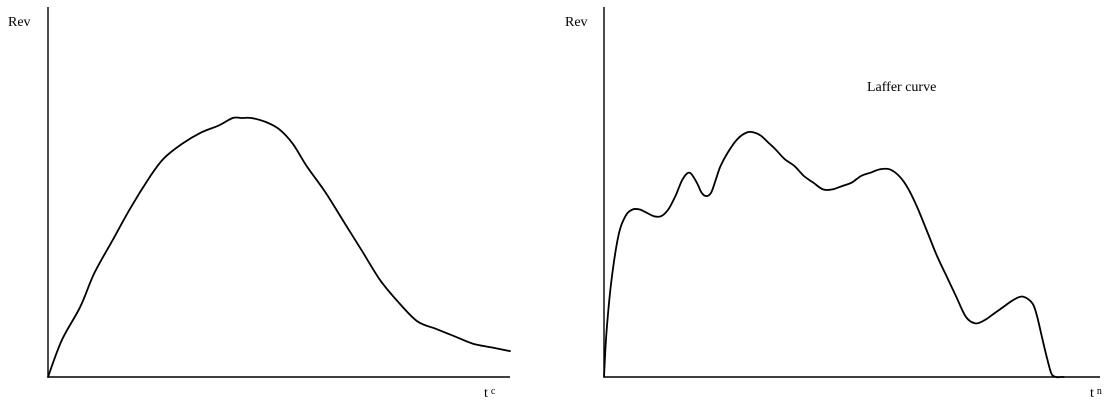  Describe the element at coordinates (901, 87) in the screenshot. I see `laffer-curve-annotation: Laffer curve` at that location.